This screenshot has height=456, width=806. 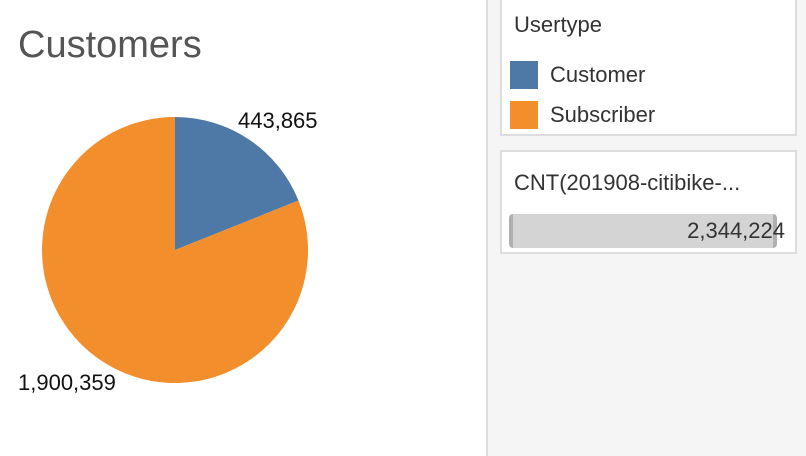 I want to click on legend-swatch-customer, so click(x=524, y=75).